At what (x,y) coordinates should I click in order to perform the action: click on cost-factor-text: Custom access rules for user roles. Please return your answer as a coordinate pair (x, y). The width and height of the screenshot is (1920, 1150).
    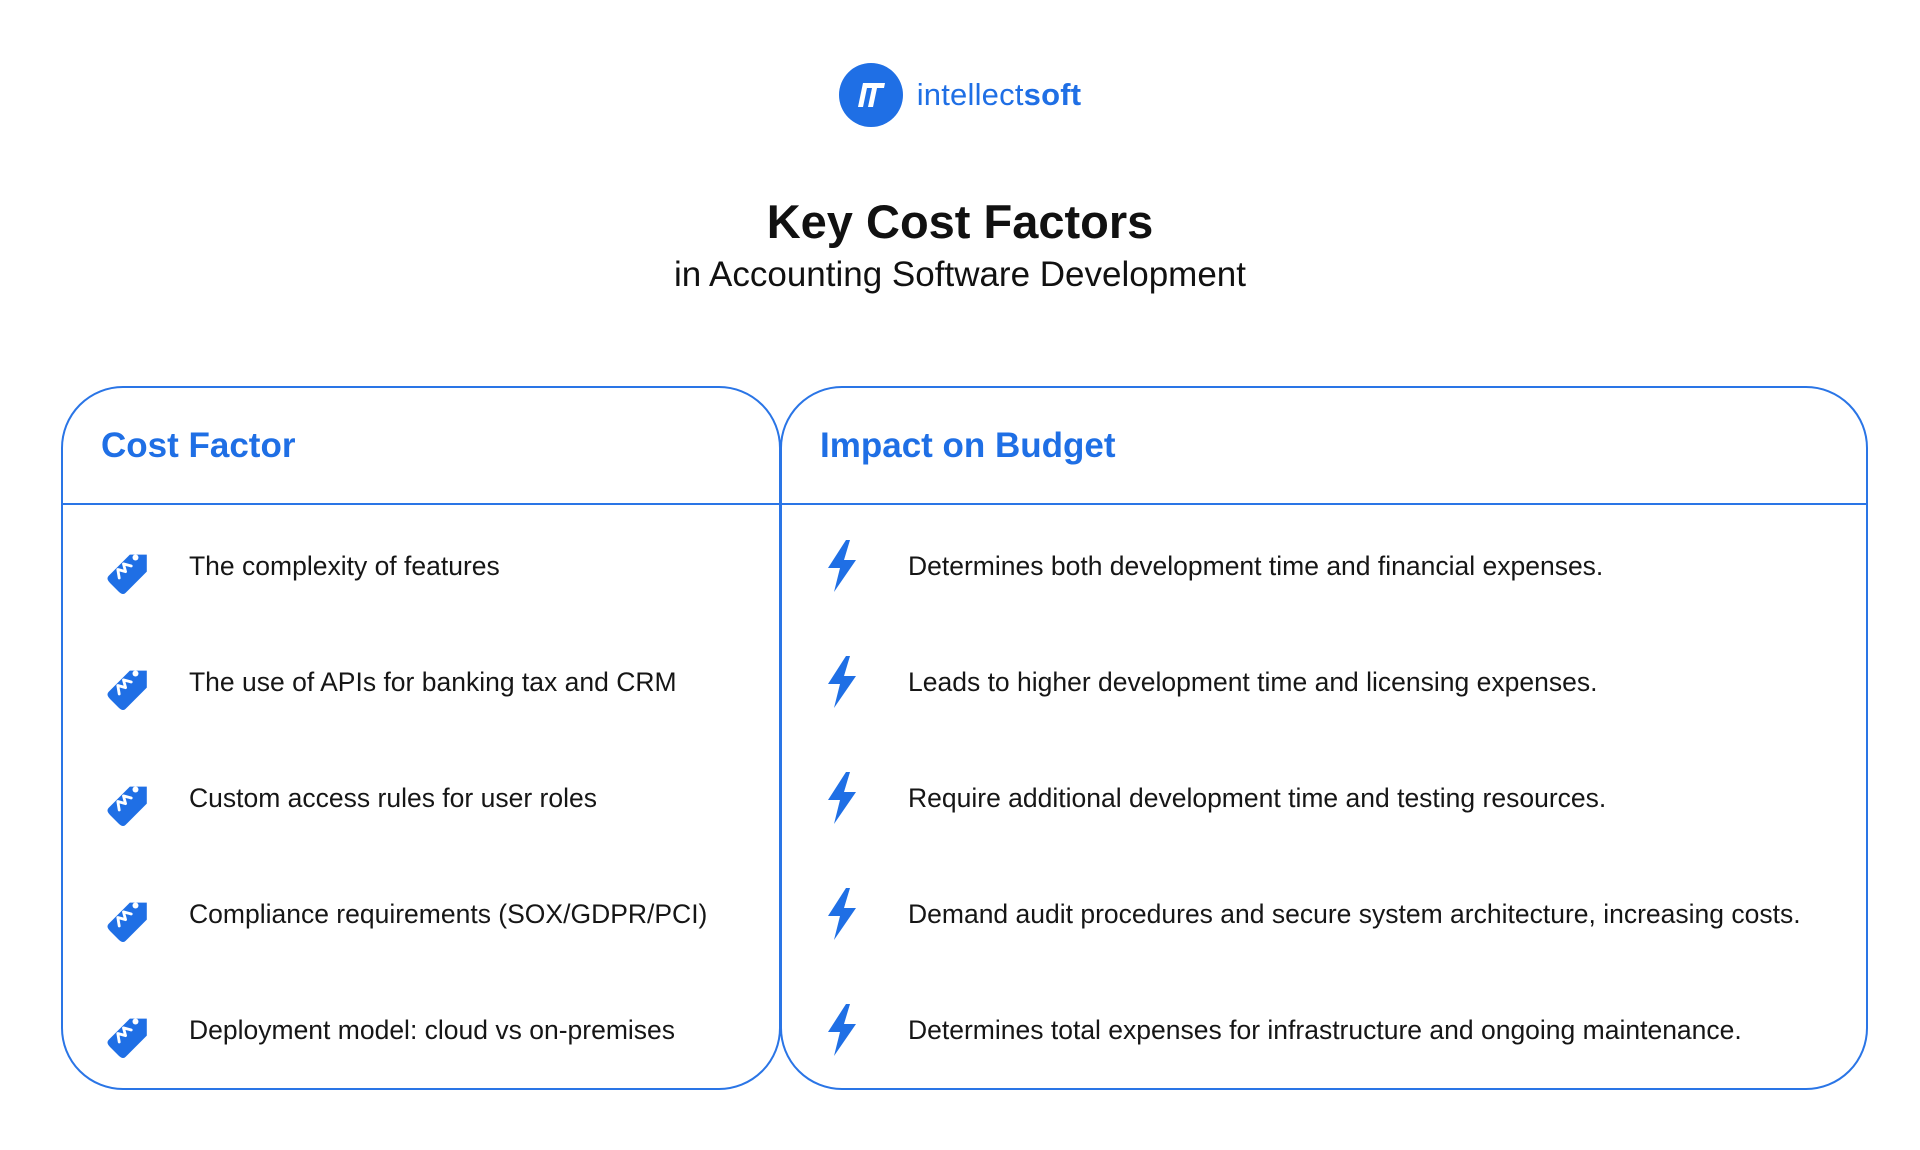
    Looking at the image, I should click on (393, 797).